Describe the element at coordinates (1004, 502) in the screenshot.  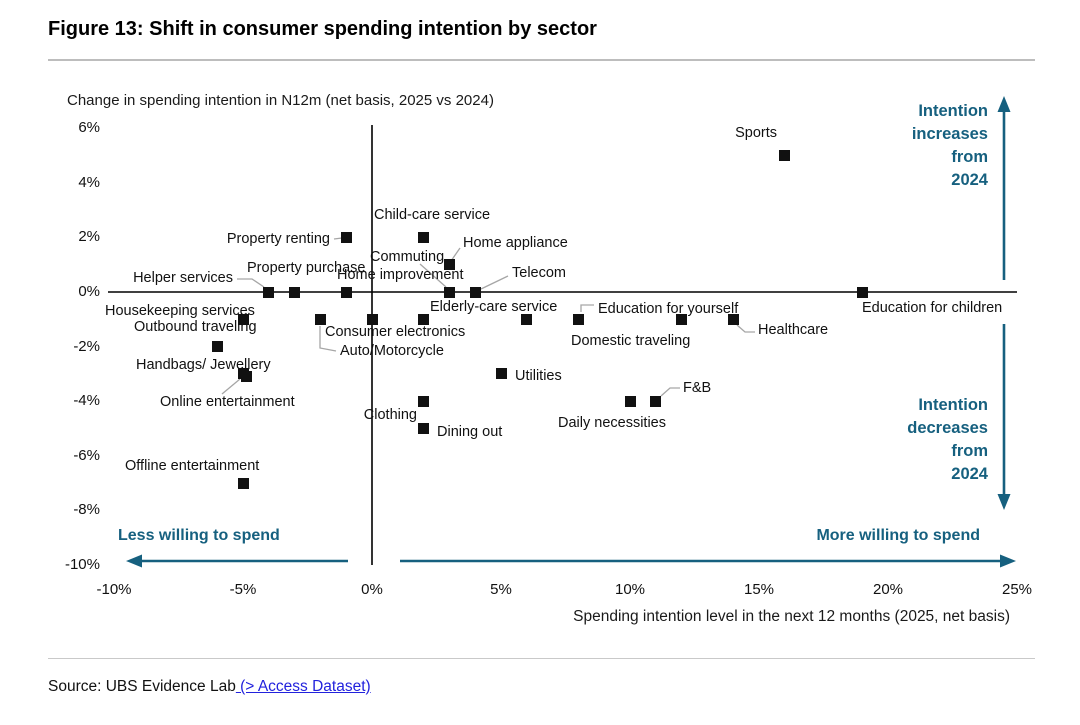
I see `arrow-down-head-icon` at that location.